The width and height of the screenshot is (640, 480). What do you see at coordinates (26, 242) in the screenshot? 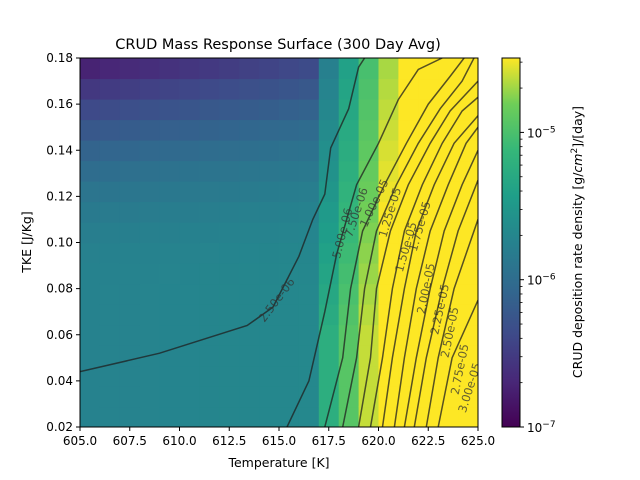
I see `y-axis-label: TKE [J/Kg]` at bounding box center [26, 242].